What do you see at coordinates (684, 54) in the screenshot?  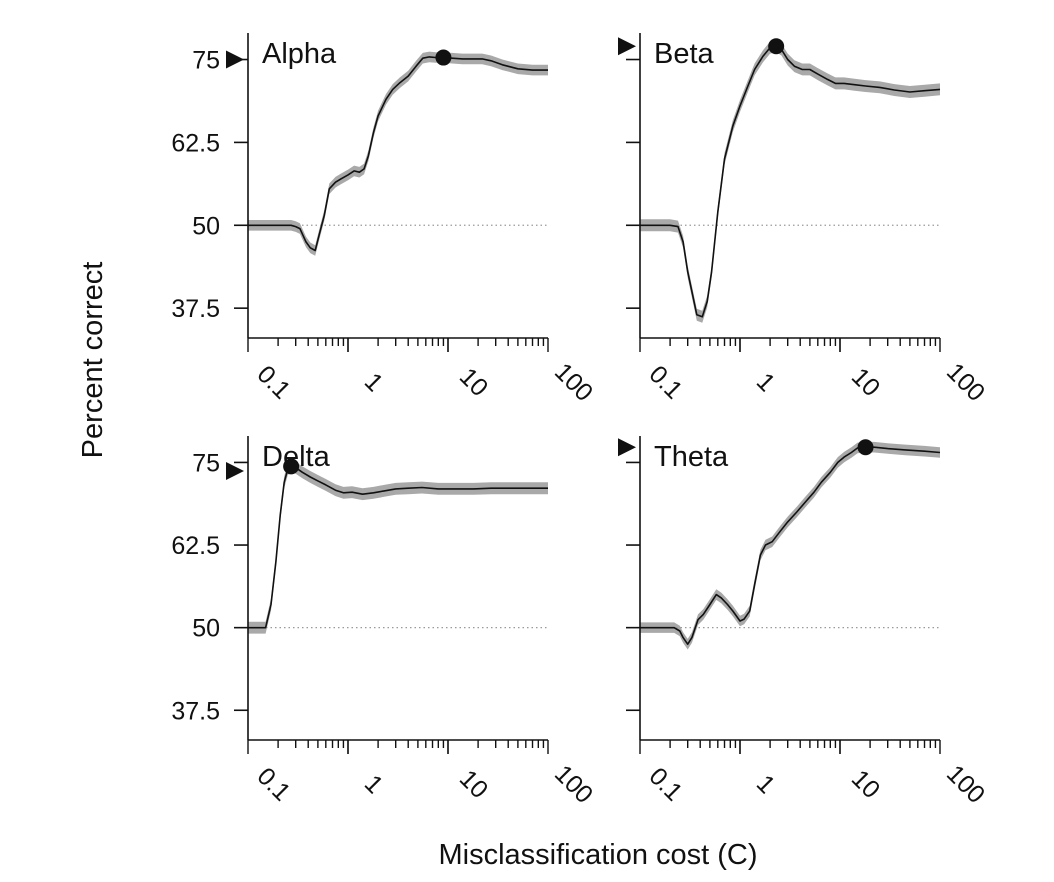 I see `panel-title: Beta` at bounding box center [684, 54].